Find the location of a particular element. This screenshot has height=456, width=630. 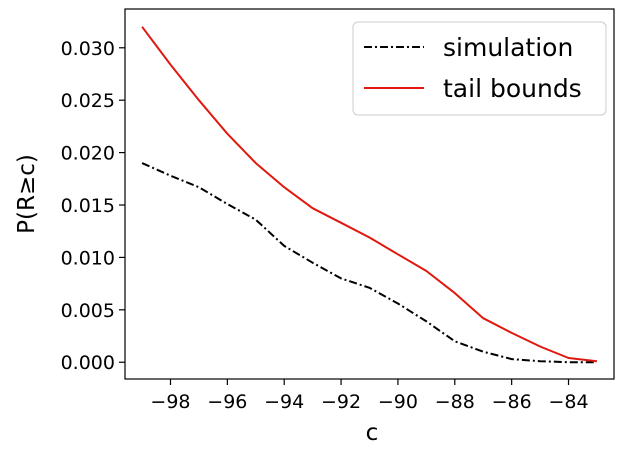

x-tick-label: −96 is located at coordinates (227, 402).